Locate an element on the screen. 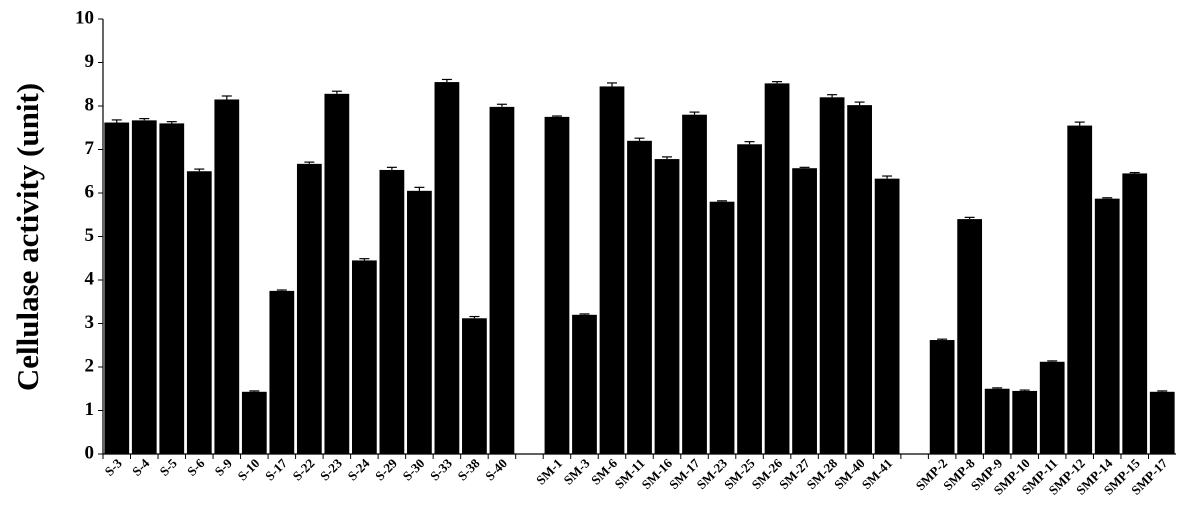 The image size is (1188, 524). y-tick-label: 6 is located at coordinates (90, 191).